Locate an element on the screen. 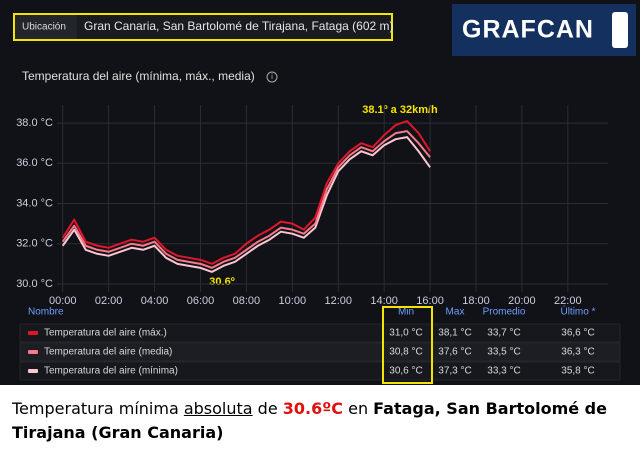  legend-stat: 33,3 °C is located at coordinates (503, 371).